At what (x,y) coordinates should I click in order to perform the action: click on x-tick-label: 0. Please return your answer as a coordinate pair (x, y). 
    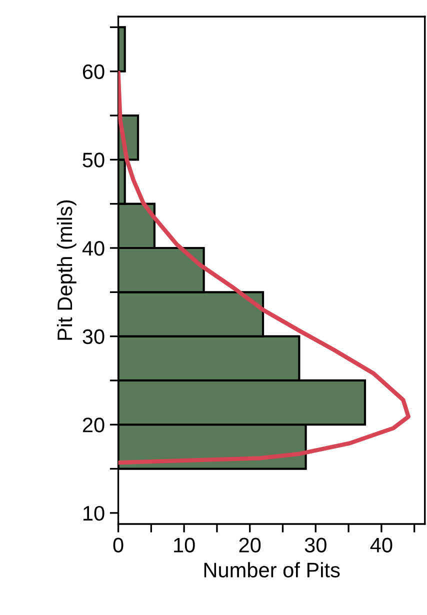
    Looking at the image, I should click on (118, 545).